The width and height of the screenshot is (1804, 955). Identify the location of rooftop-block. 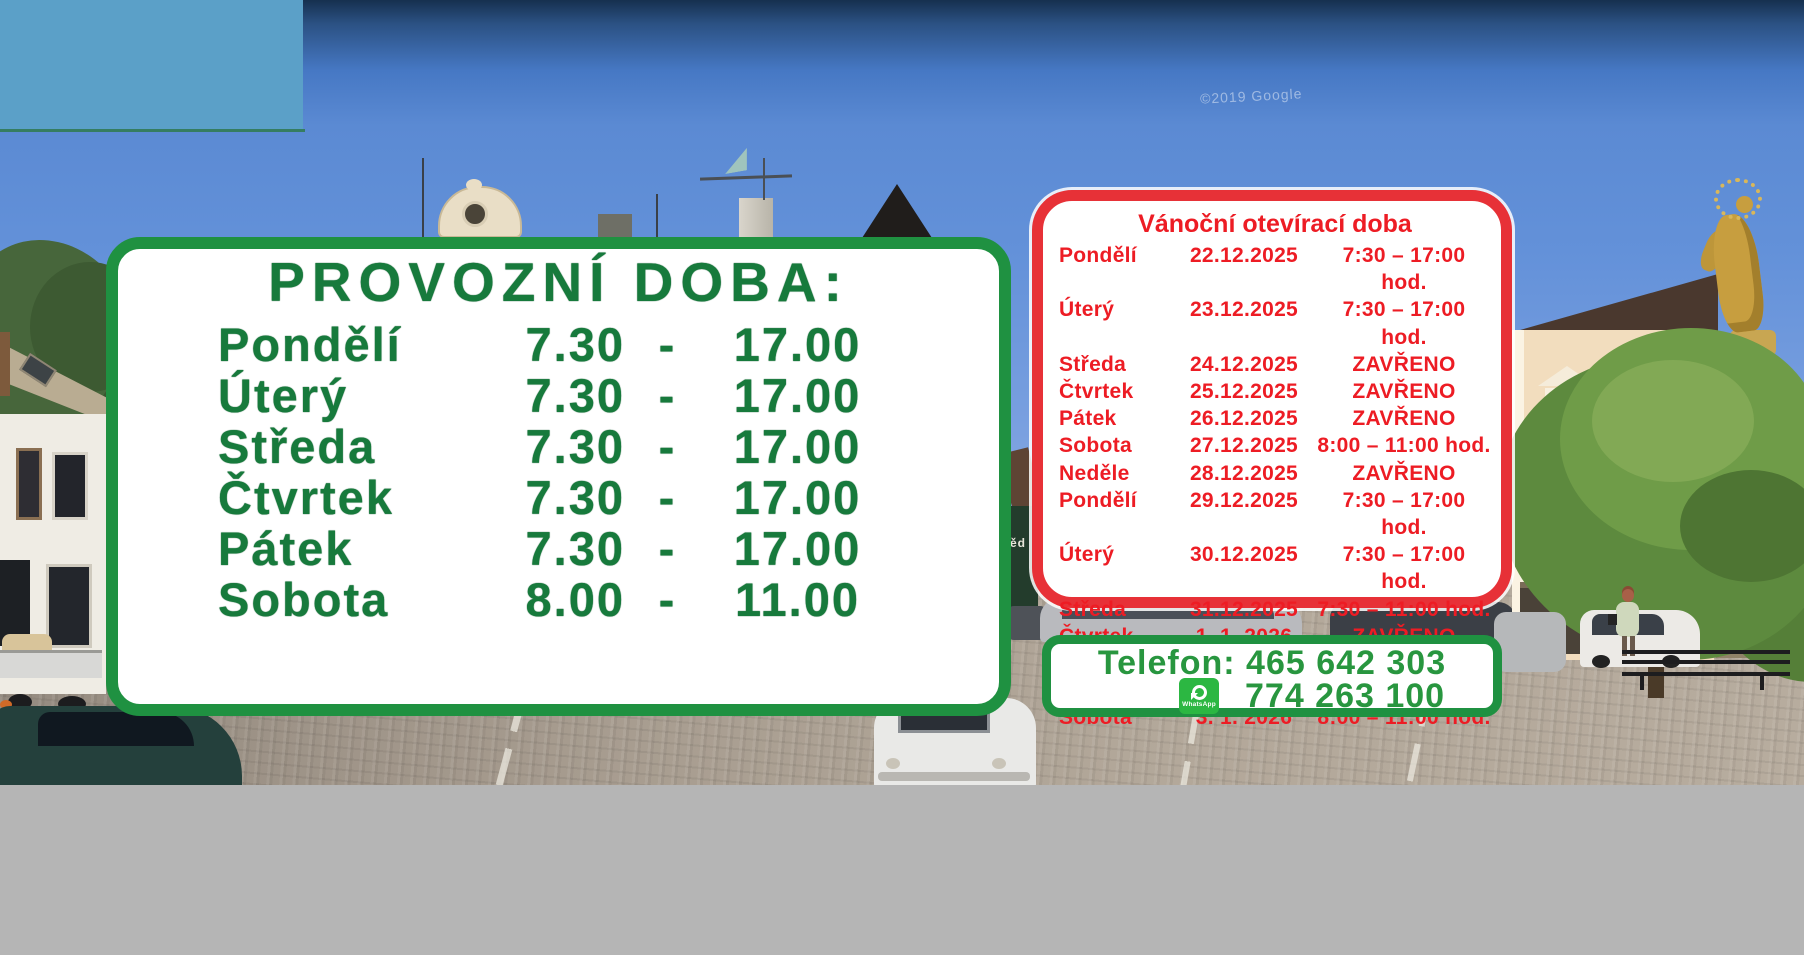
(615, 226).